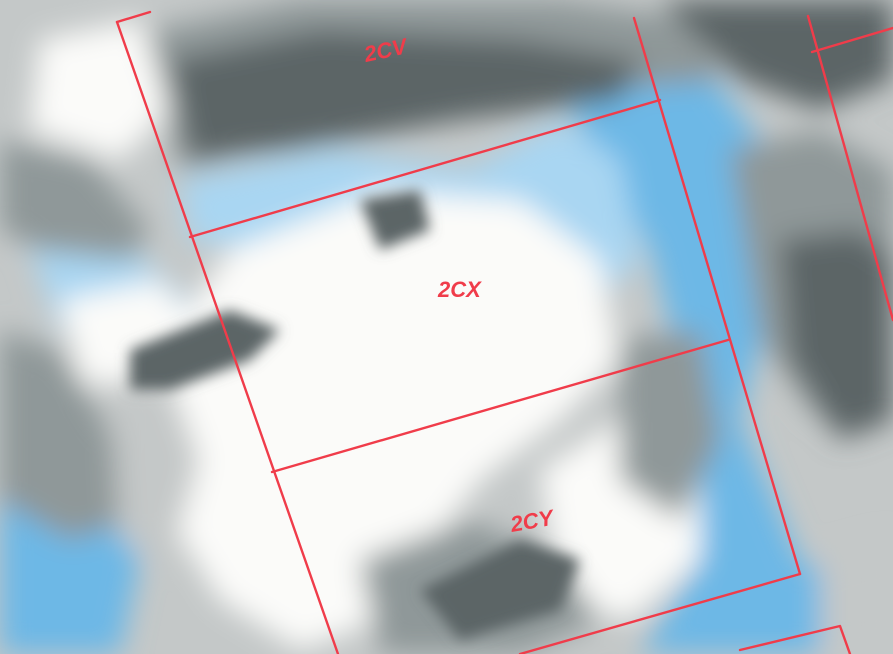 Image resolution: width=893 pixels, height=654 pixels. I want to click on parcel-boundary-2cx-2cy, so click(500, 406).